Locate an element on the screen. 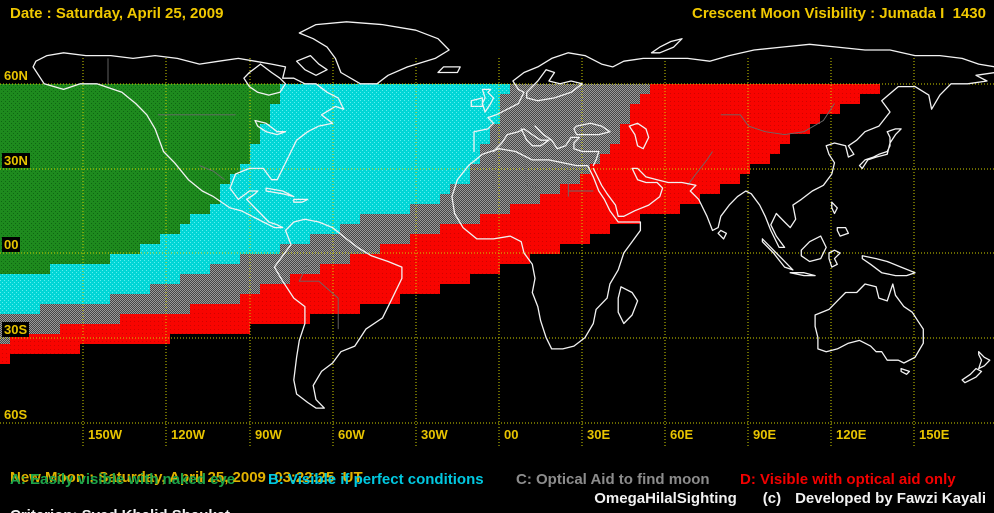  brand-text: OmegaHilalSighting is located at coordinates (665, 498).